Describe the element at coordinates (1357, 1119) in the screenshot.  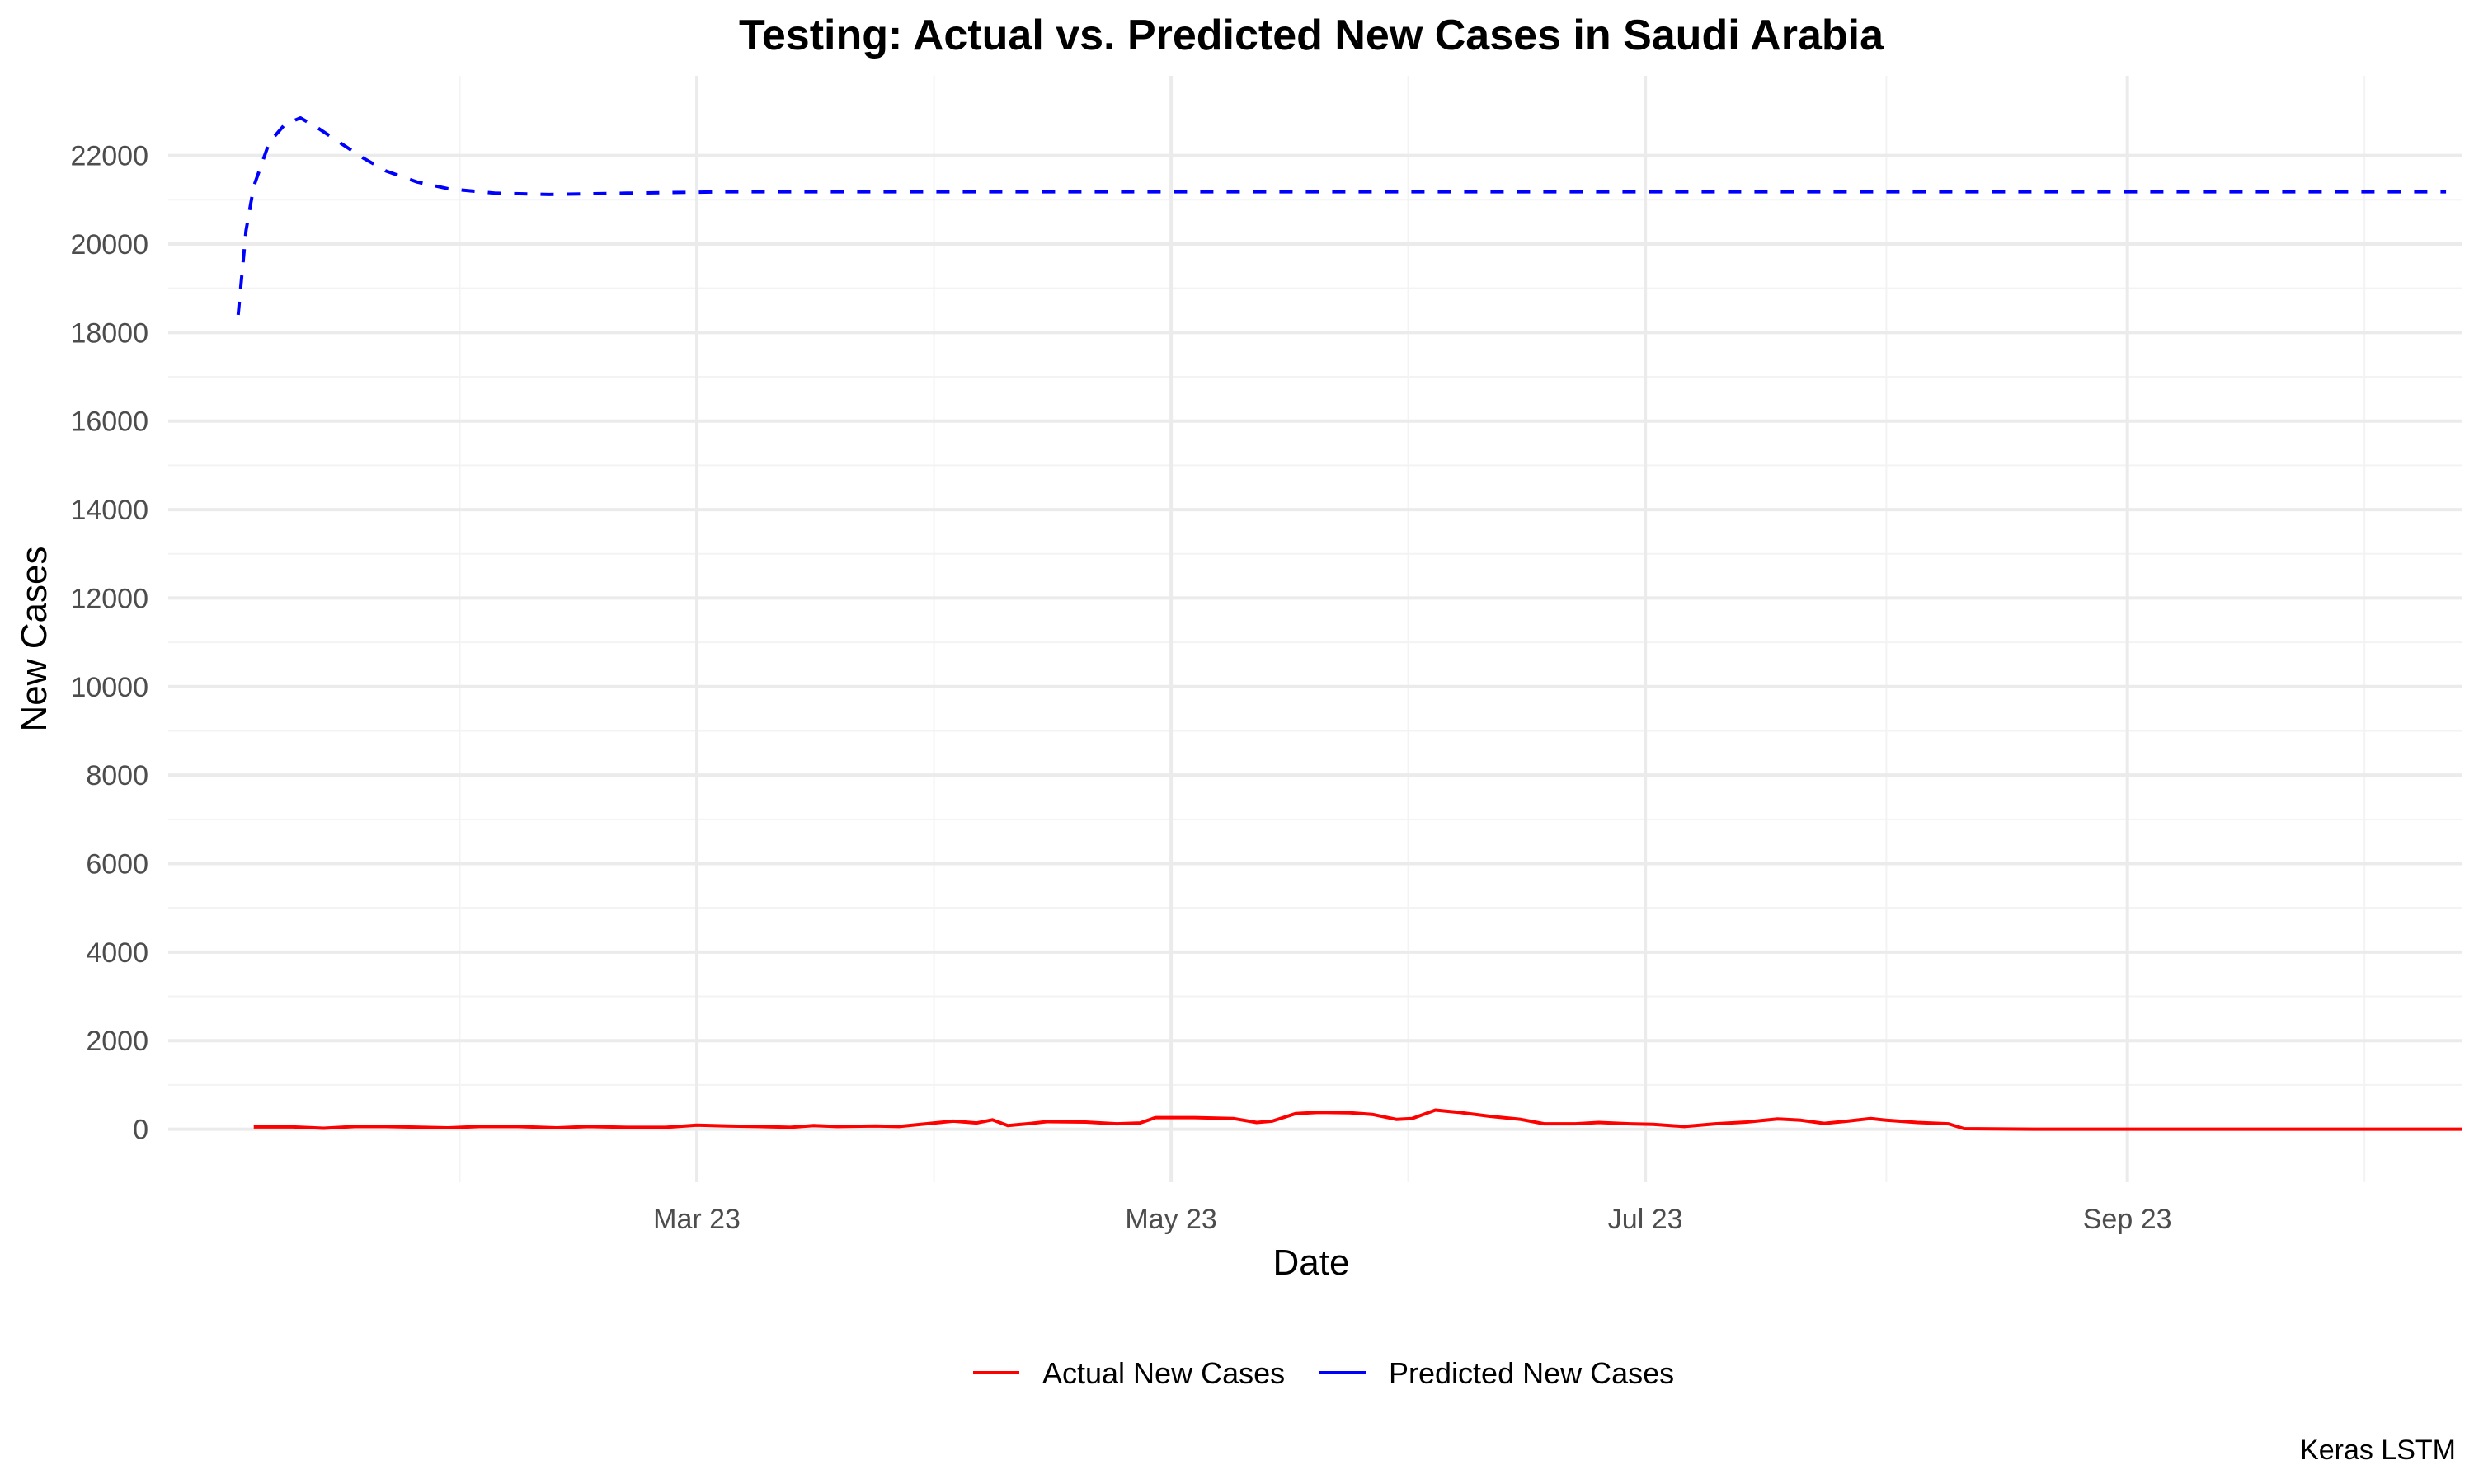
I see `actual-new-cases-line` at that location.